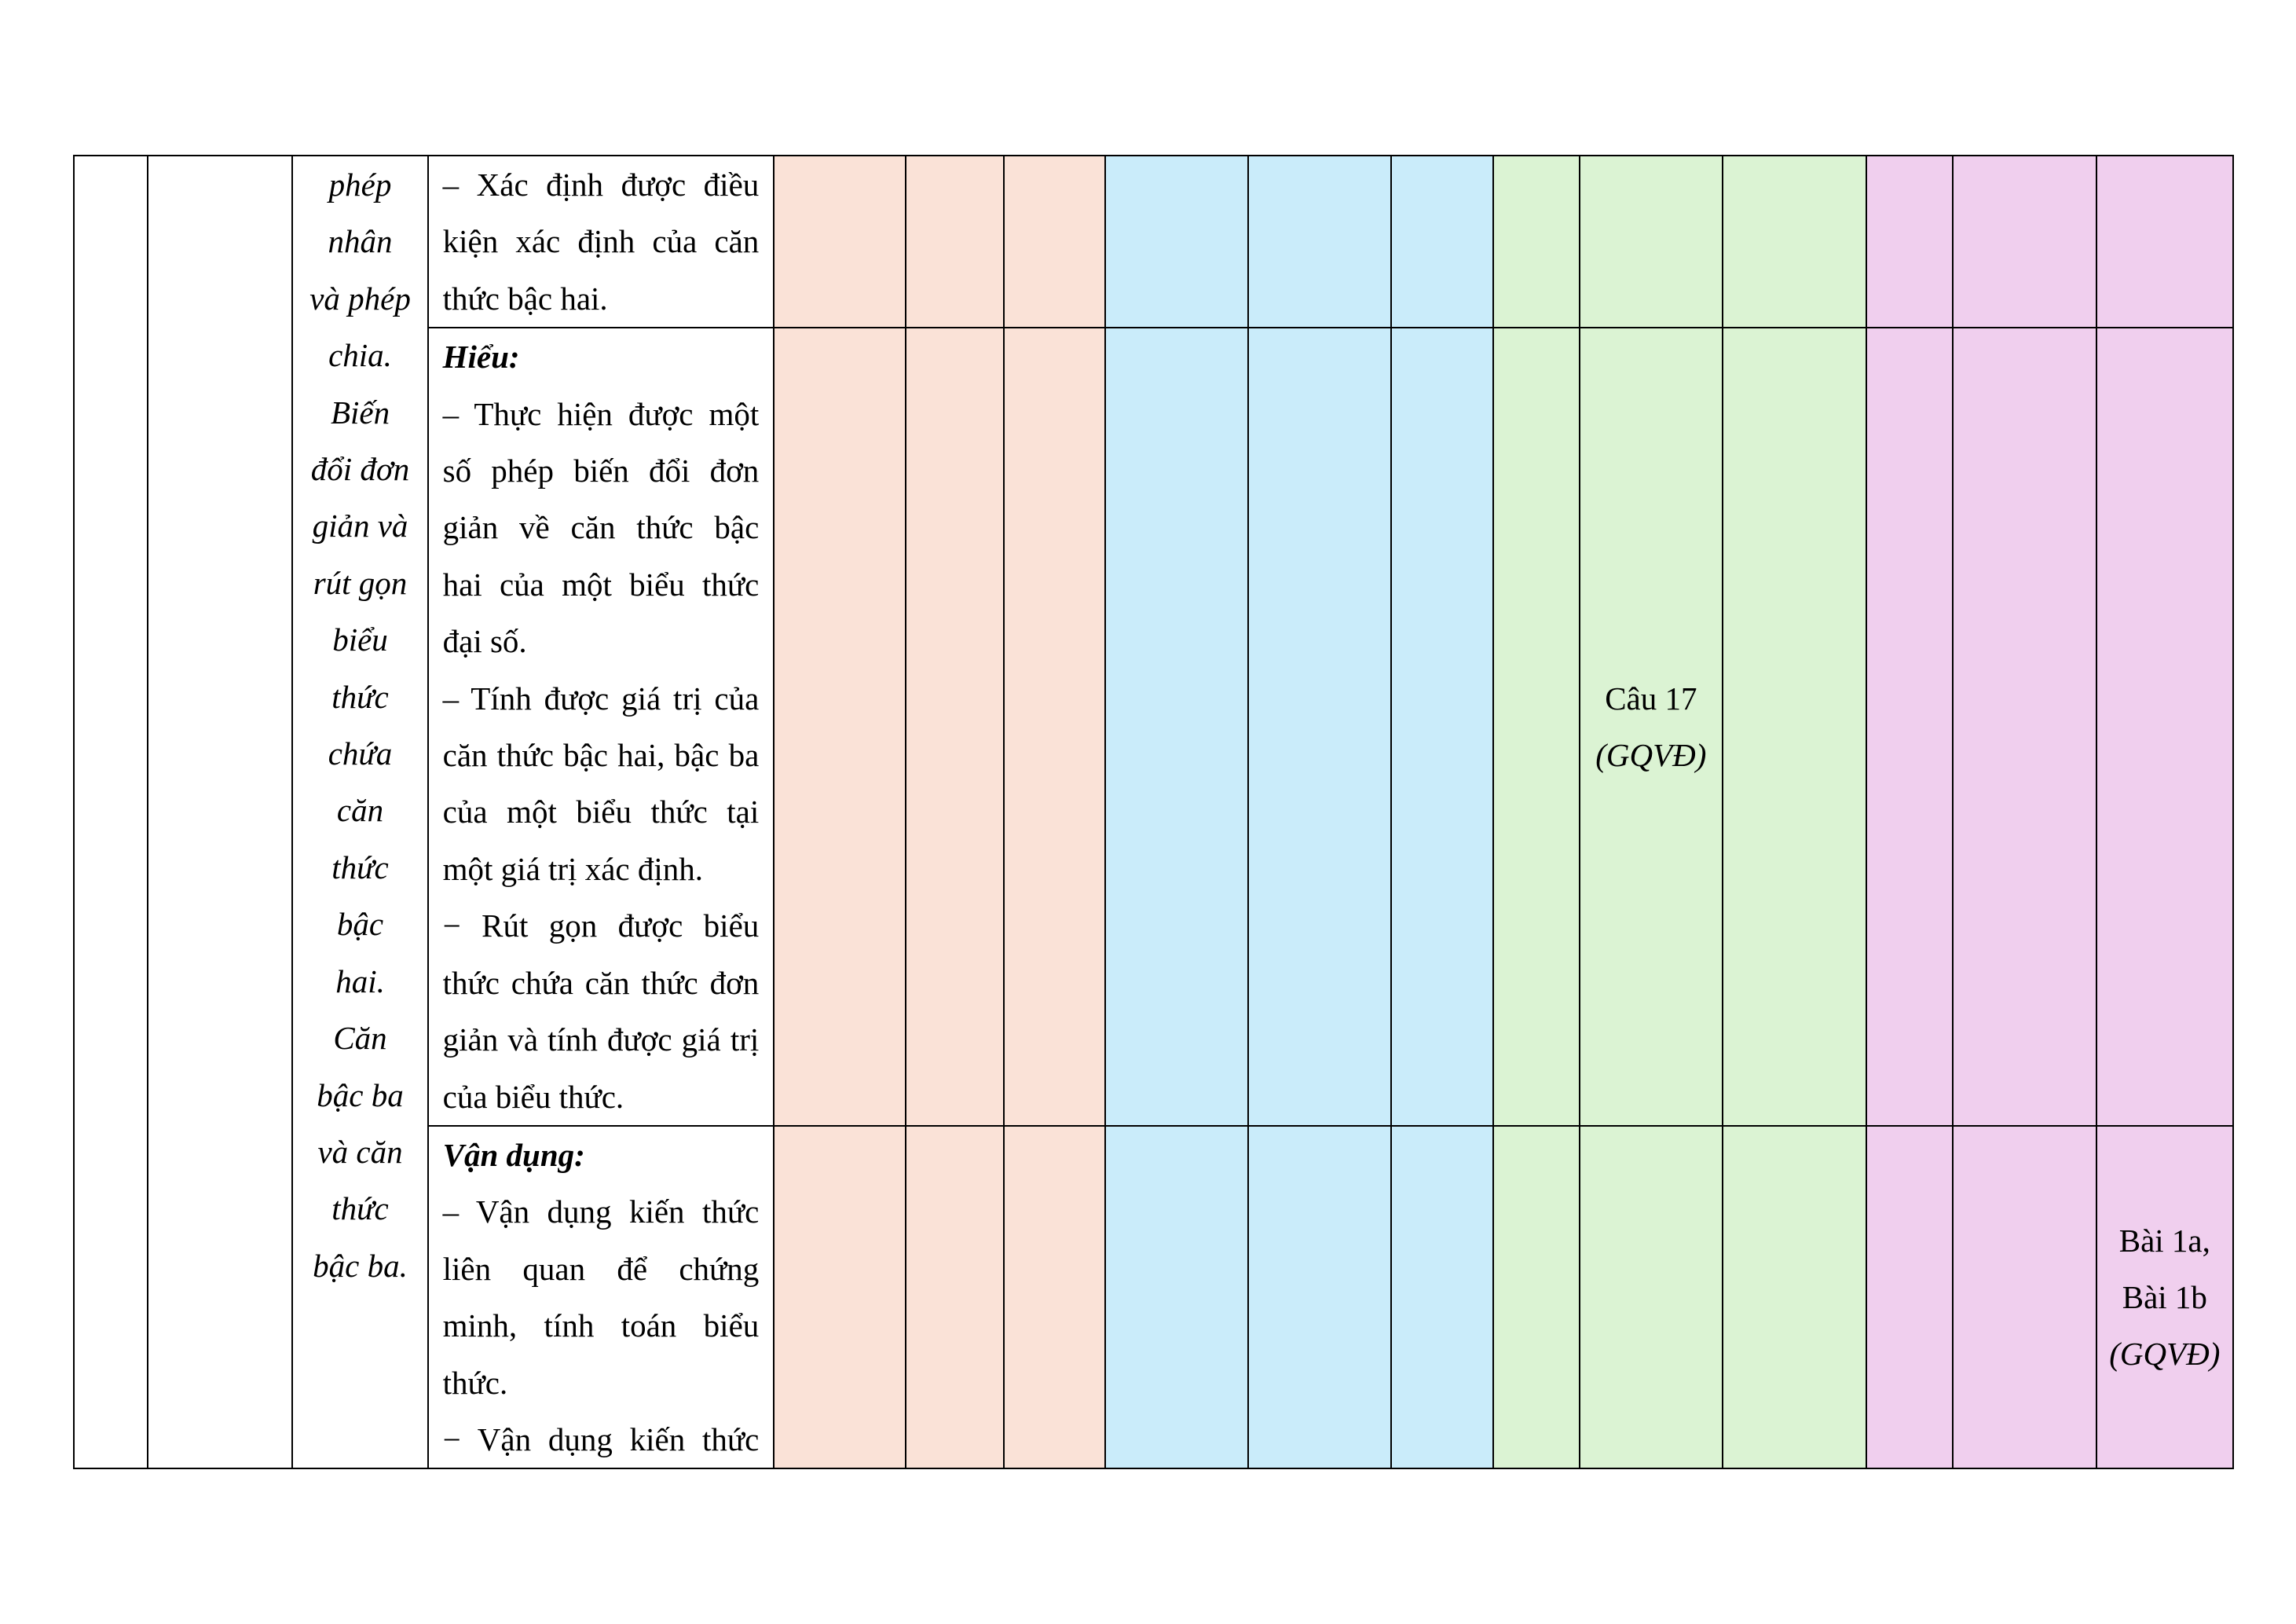 The image size is (2296, 1624). Describe the element at coordinates (601, 755) in the screenshot. I see `requirement-line: căn thức bậc hai, bậc ba` at that location.